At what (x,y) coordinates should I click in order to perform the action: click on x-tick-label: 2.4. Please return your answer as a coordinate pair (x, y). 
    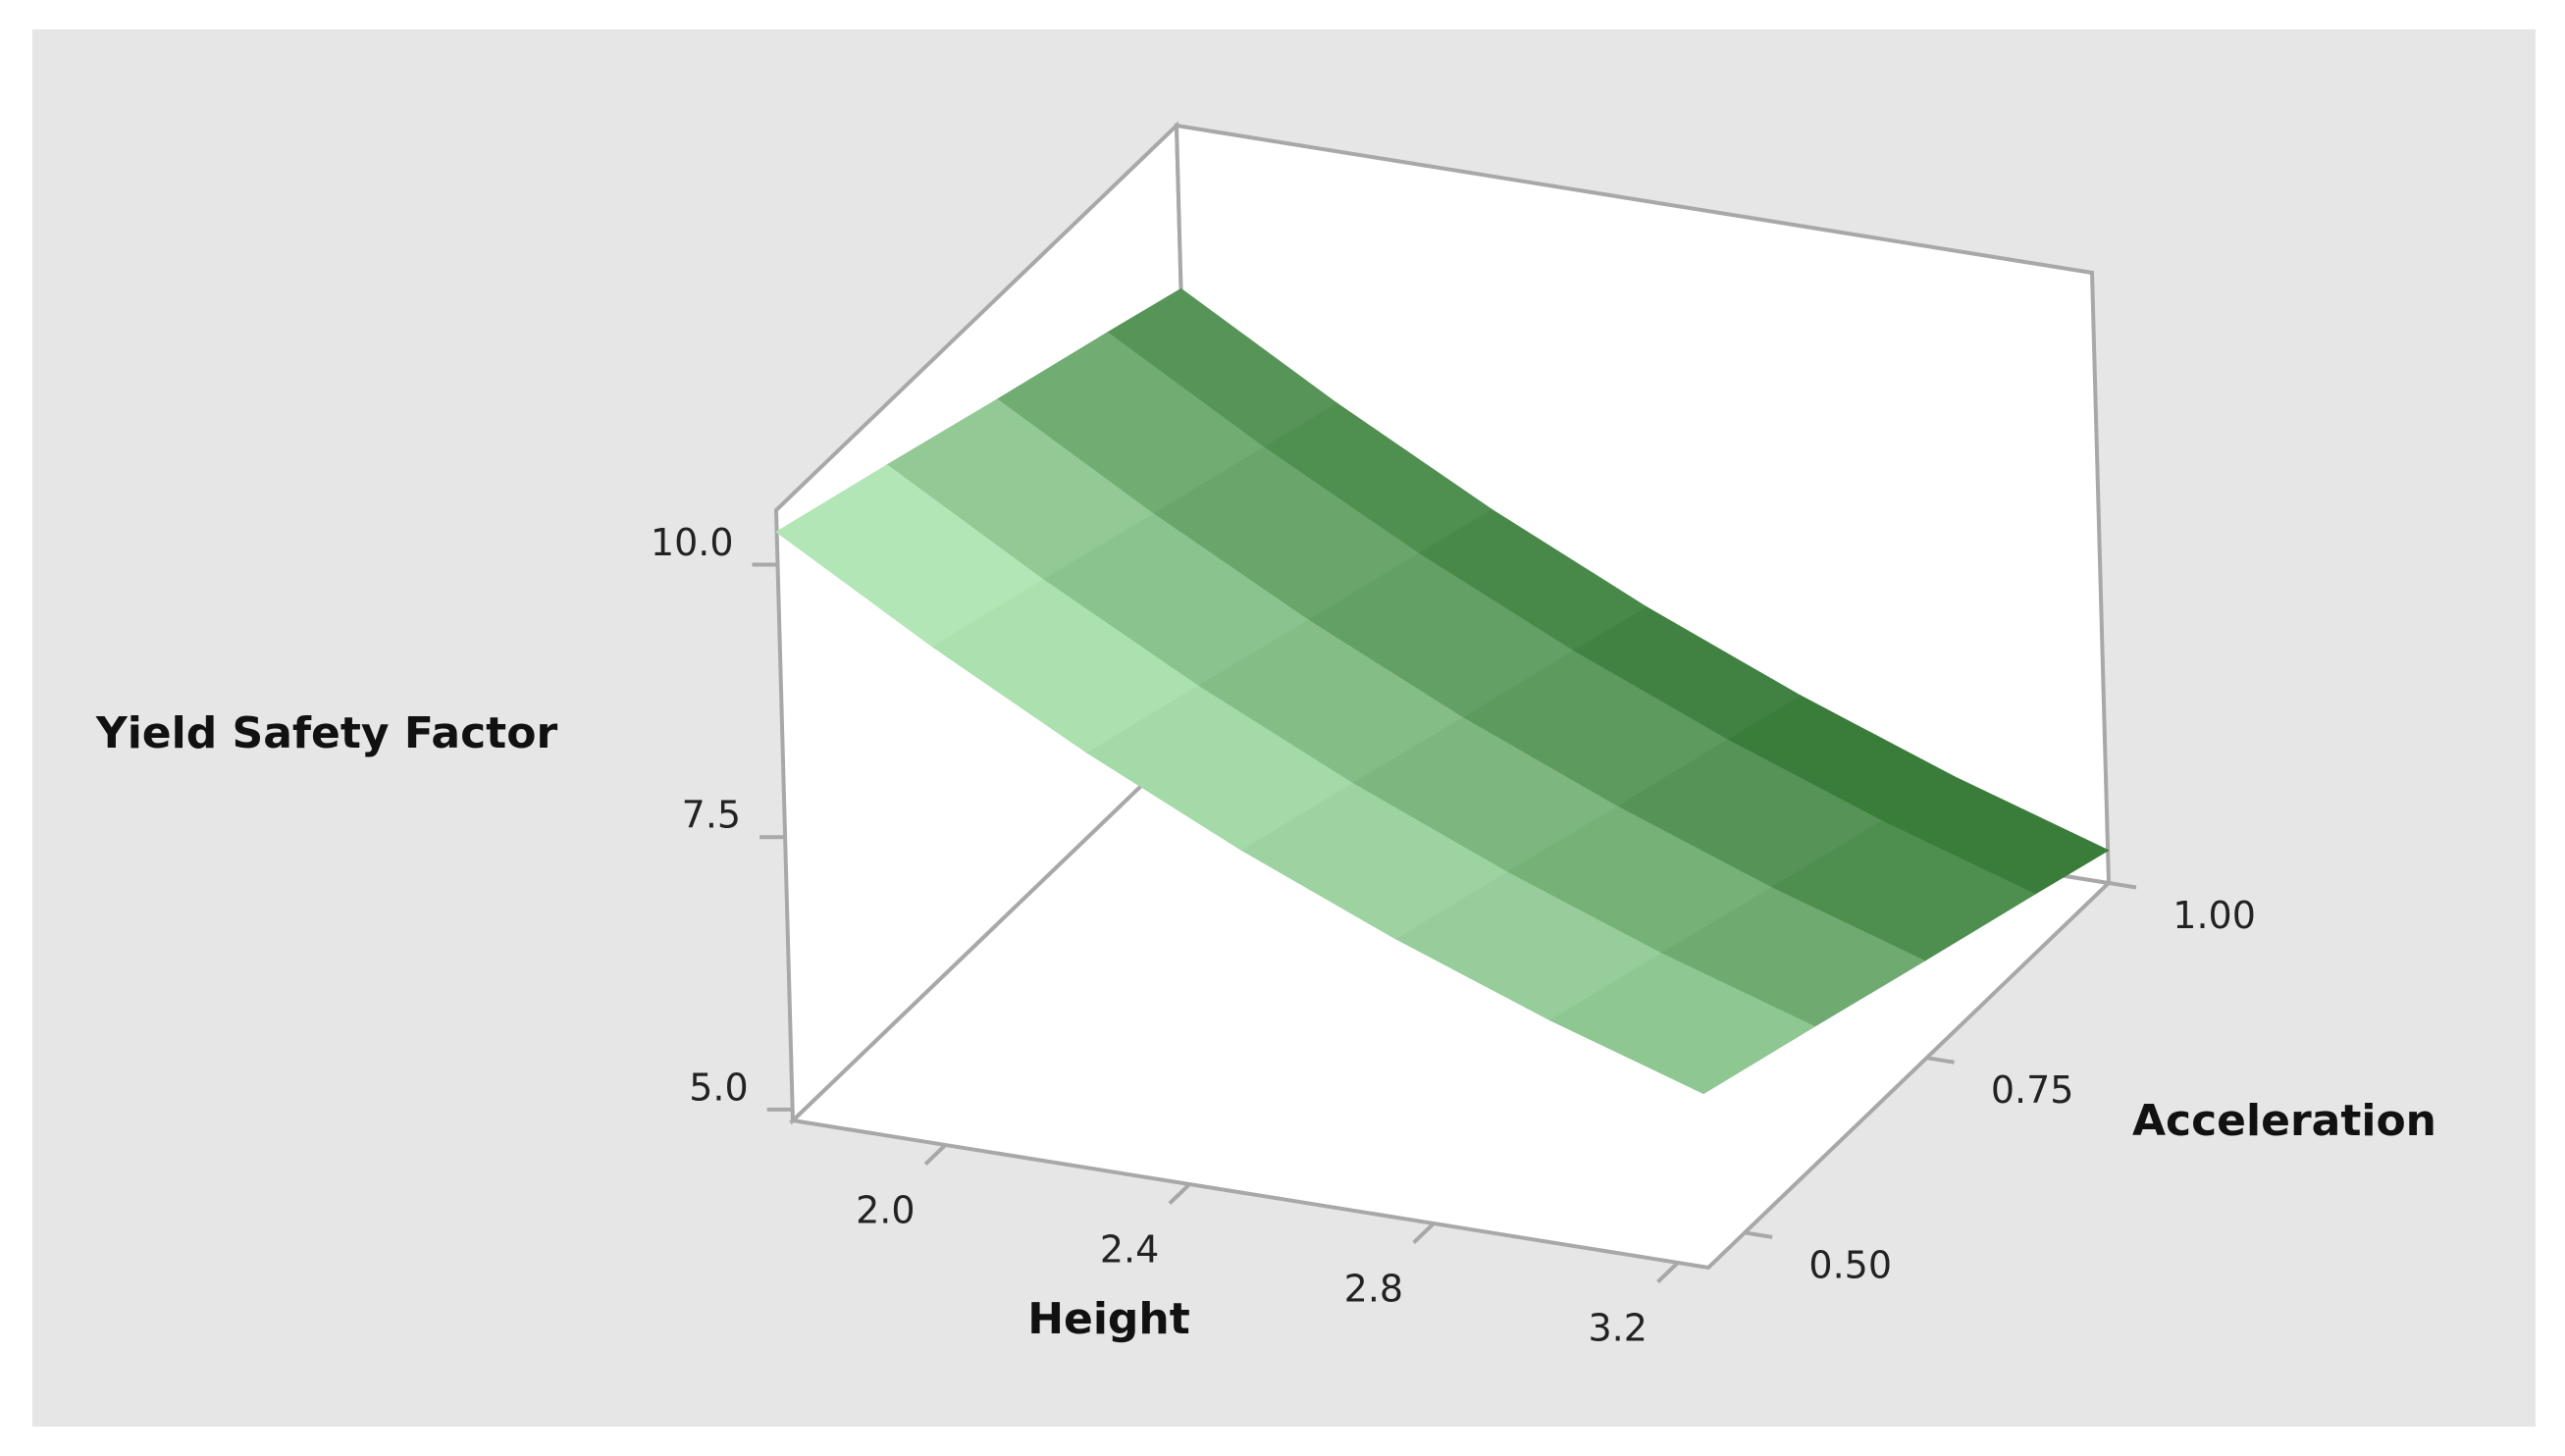
    Looking at the image, I should click on (1129, 1249).